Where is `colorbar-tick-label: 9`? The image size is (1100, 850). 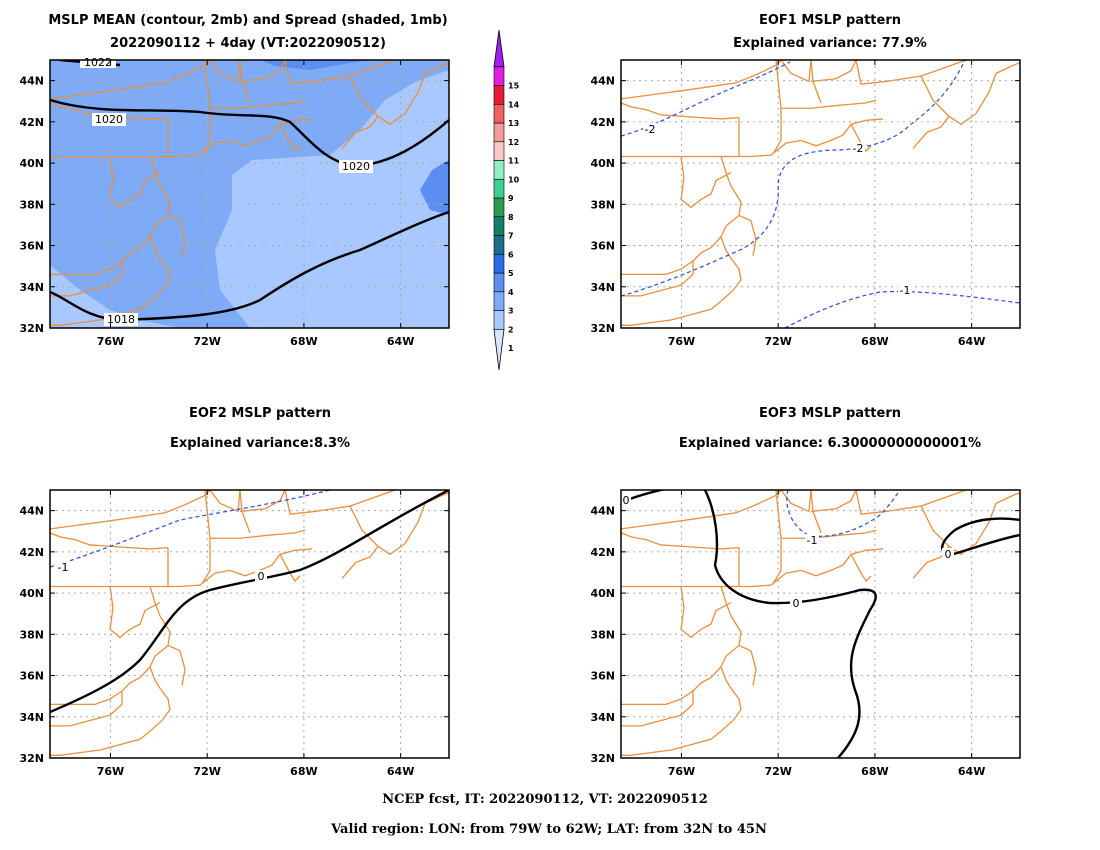 colorbar-tick-label: 9 is located at coordinates (511, 198).